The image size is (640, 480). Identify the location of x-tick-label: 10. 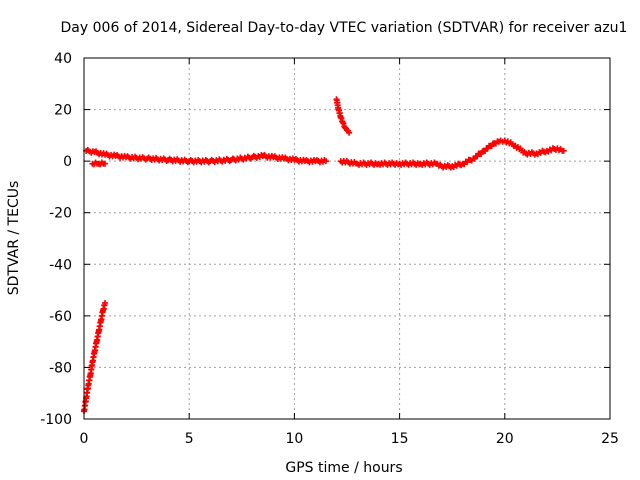
(294, 439).